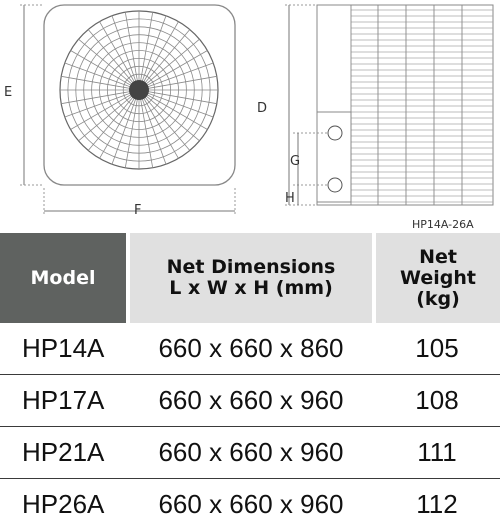  What do you see at coordinates (64, 453) in the screenshot?
I see `cell-model: HP21A` at bounding box center [64, 453].